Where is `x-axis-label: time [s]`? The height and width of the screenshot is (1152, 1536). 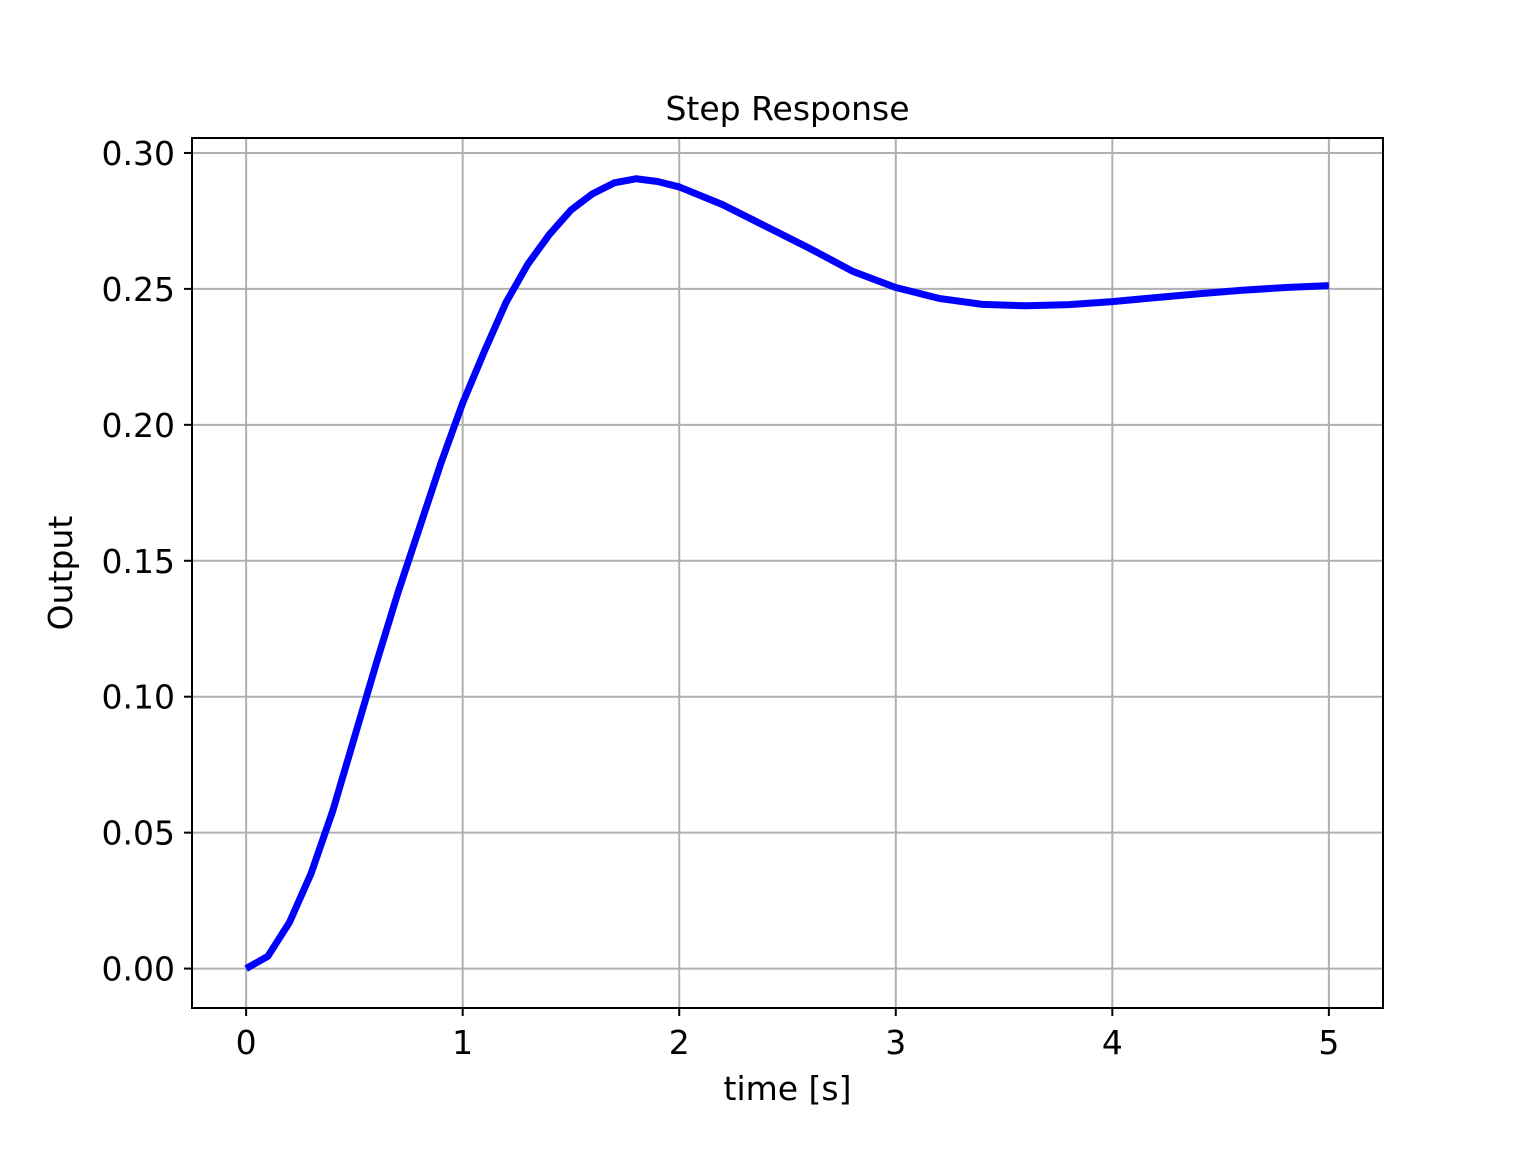 x-axis-label: time [s] is located at coordinates (788, 1088).